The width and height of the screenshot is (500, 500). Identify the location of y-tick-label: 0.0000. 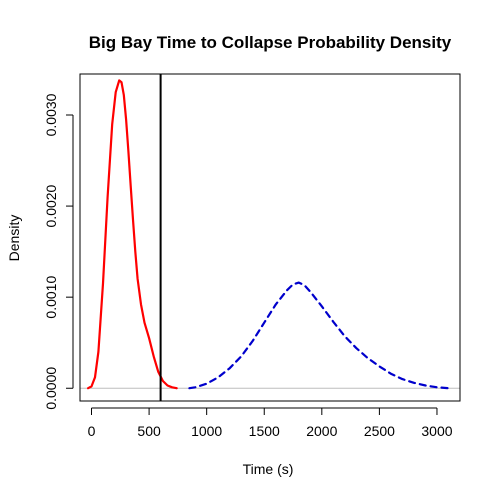
(51, 388).